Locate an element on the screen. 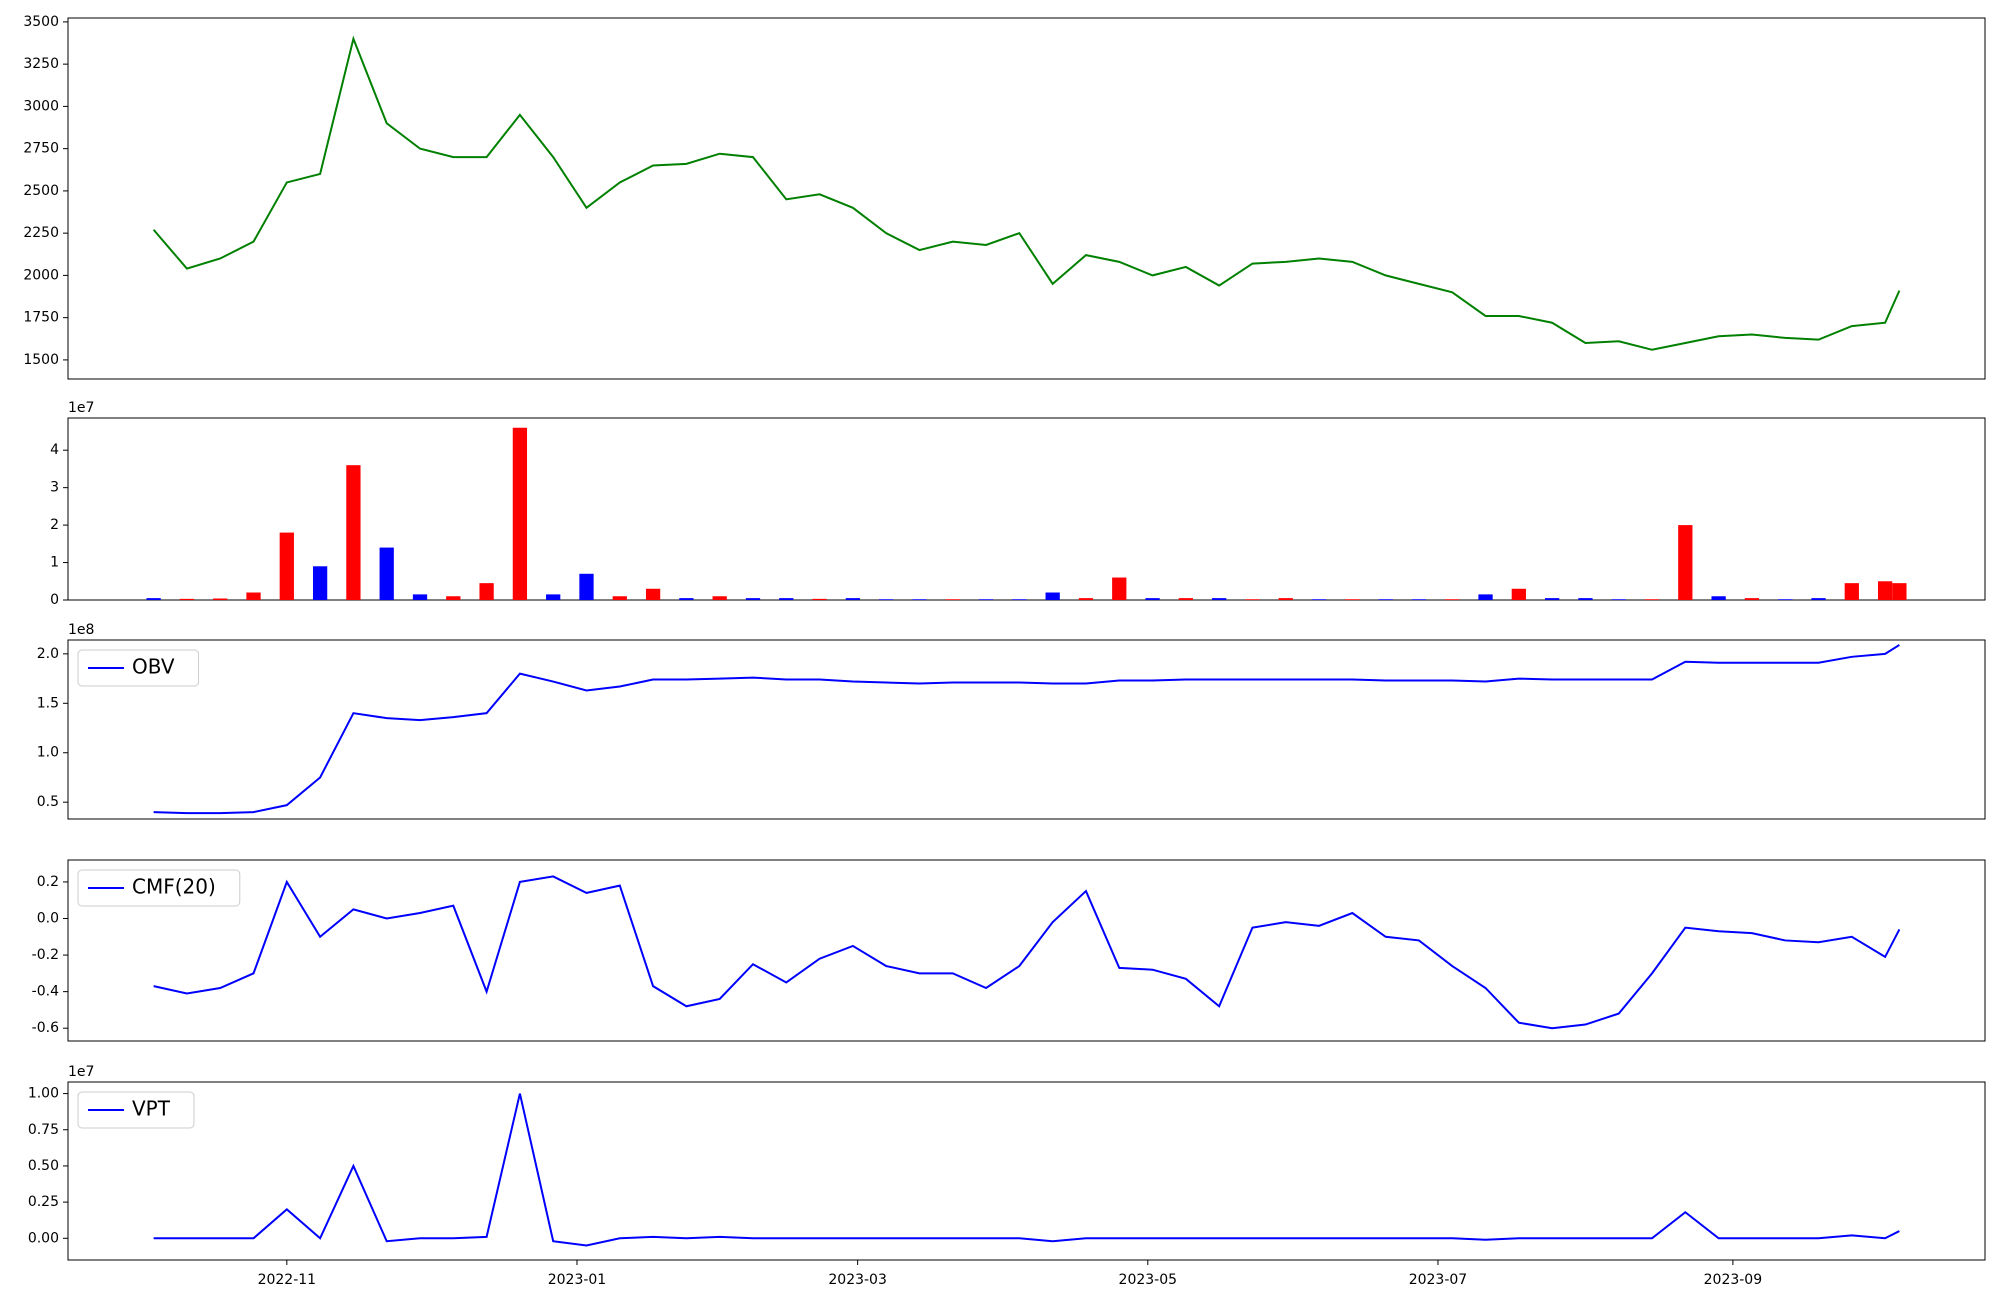 This screenshot has height=1300, width=2000. offset-label: 1e8 is located at coordinates (81, 630).